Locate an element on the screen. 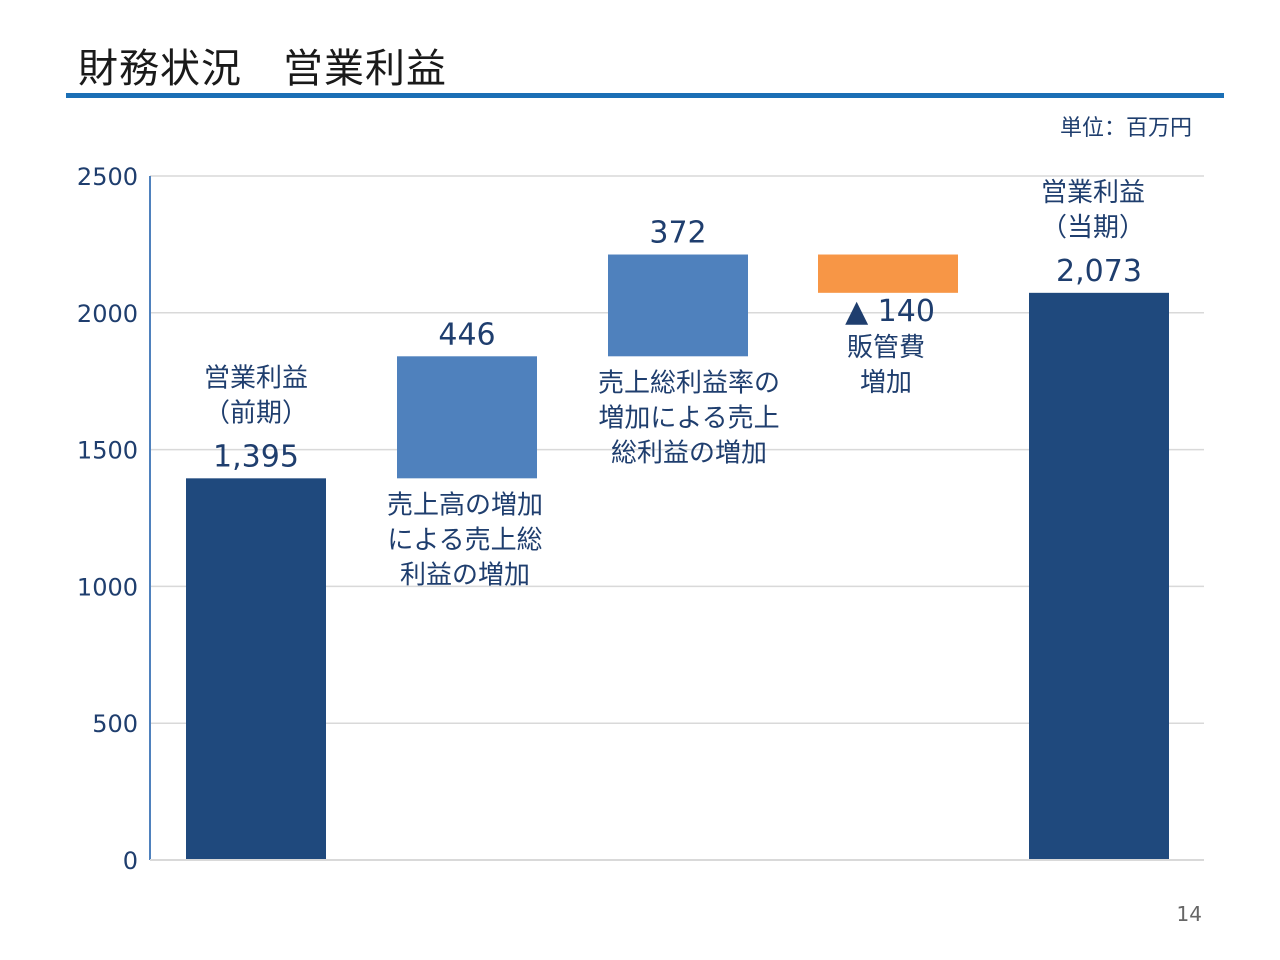 The height and width of the screenshot is (960, 1280). desc-label-curr: （当期） is located at coordinates (1093, 228).